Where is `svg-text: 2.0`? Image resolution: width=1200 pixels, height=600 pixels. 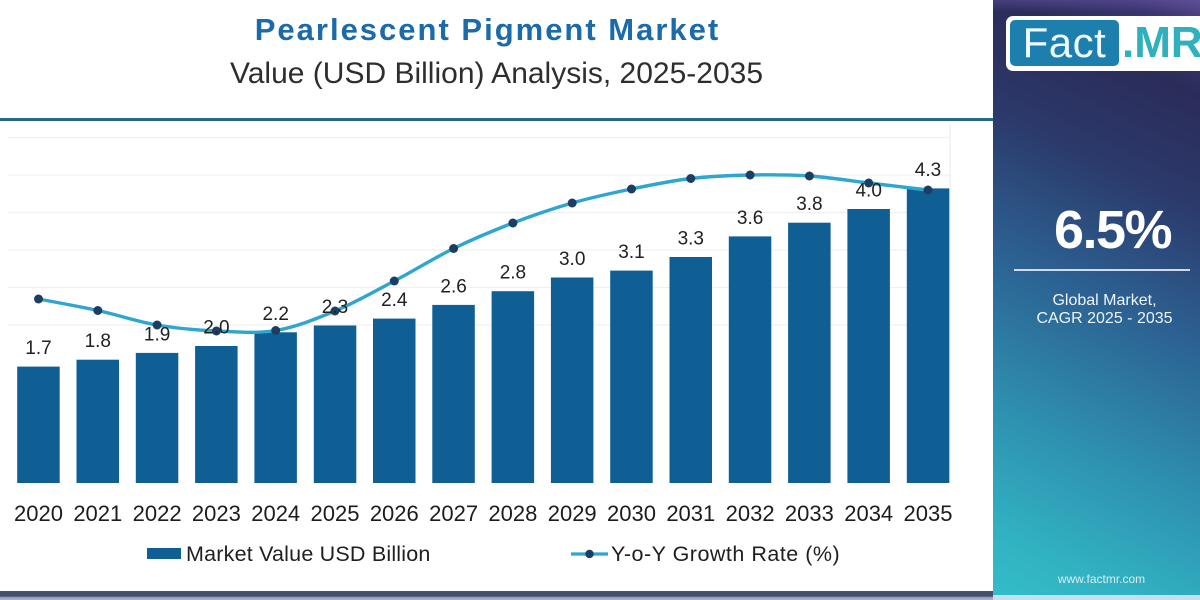 svg-text: 2.0 is located at coordinates (216, 328).